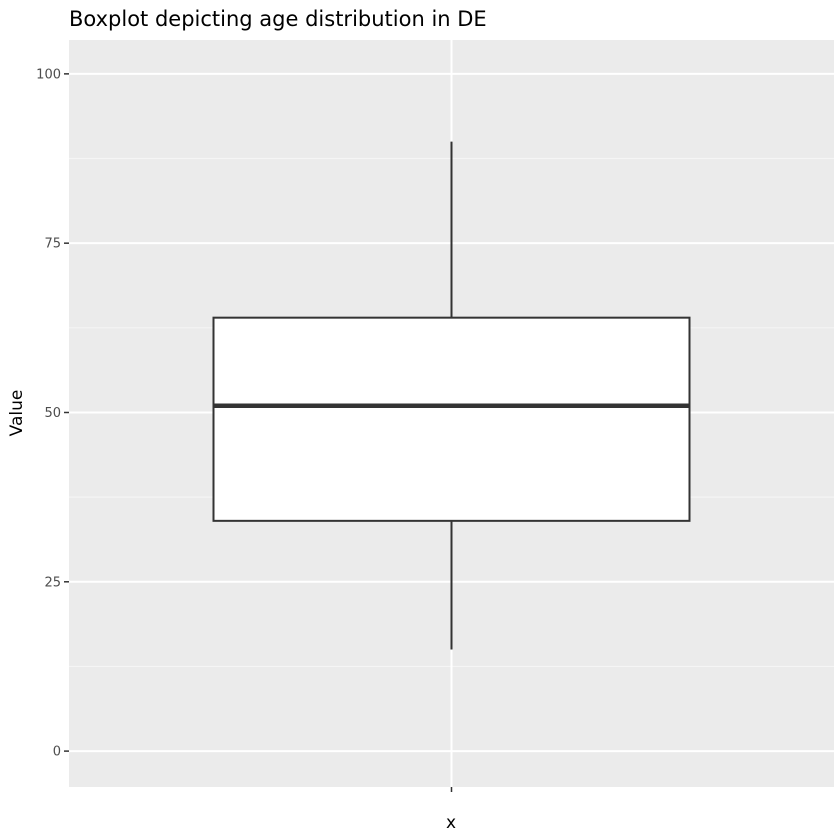  I want to click on box-iqr, so click(451, 419).